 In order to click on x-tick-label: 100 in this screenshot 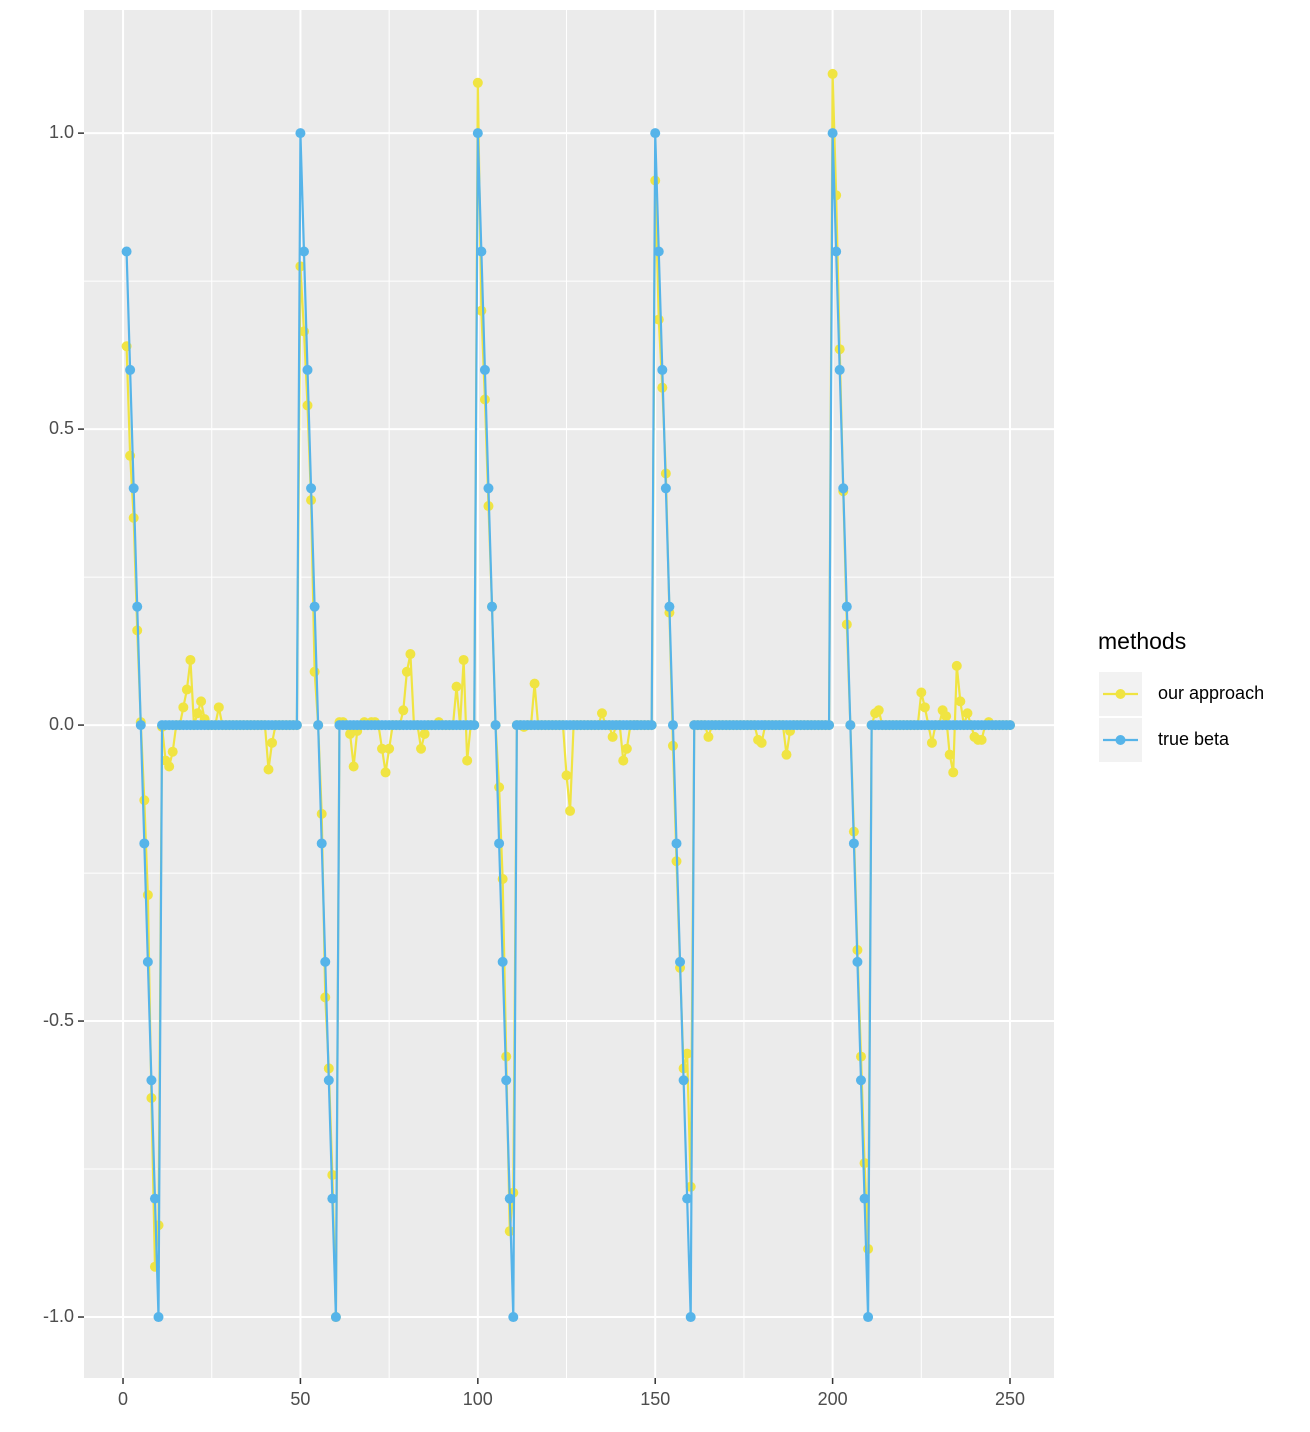, I will do `click(478, 1399)`.